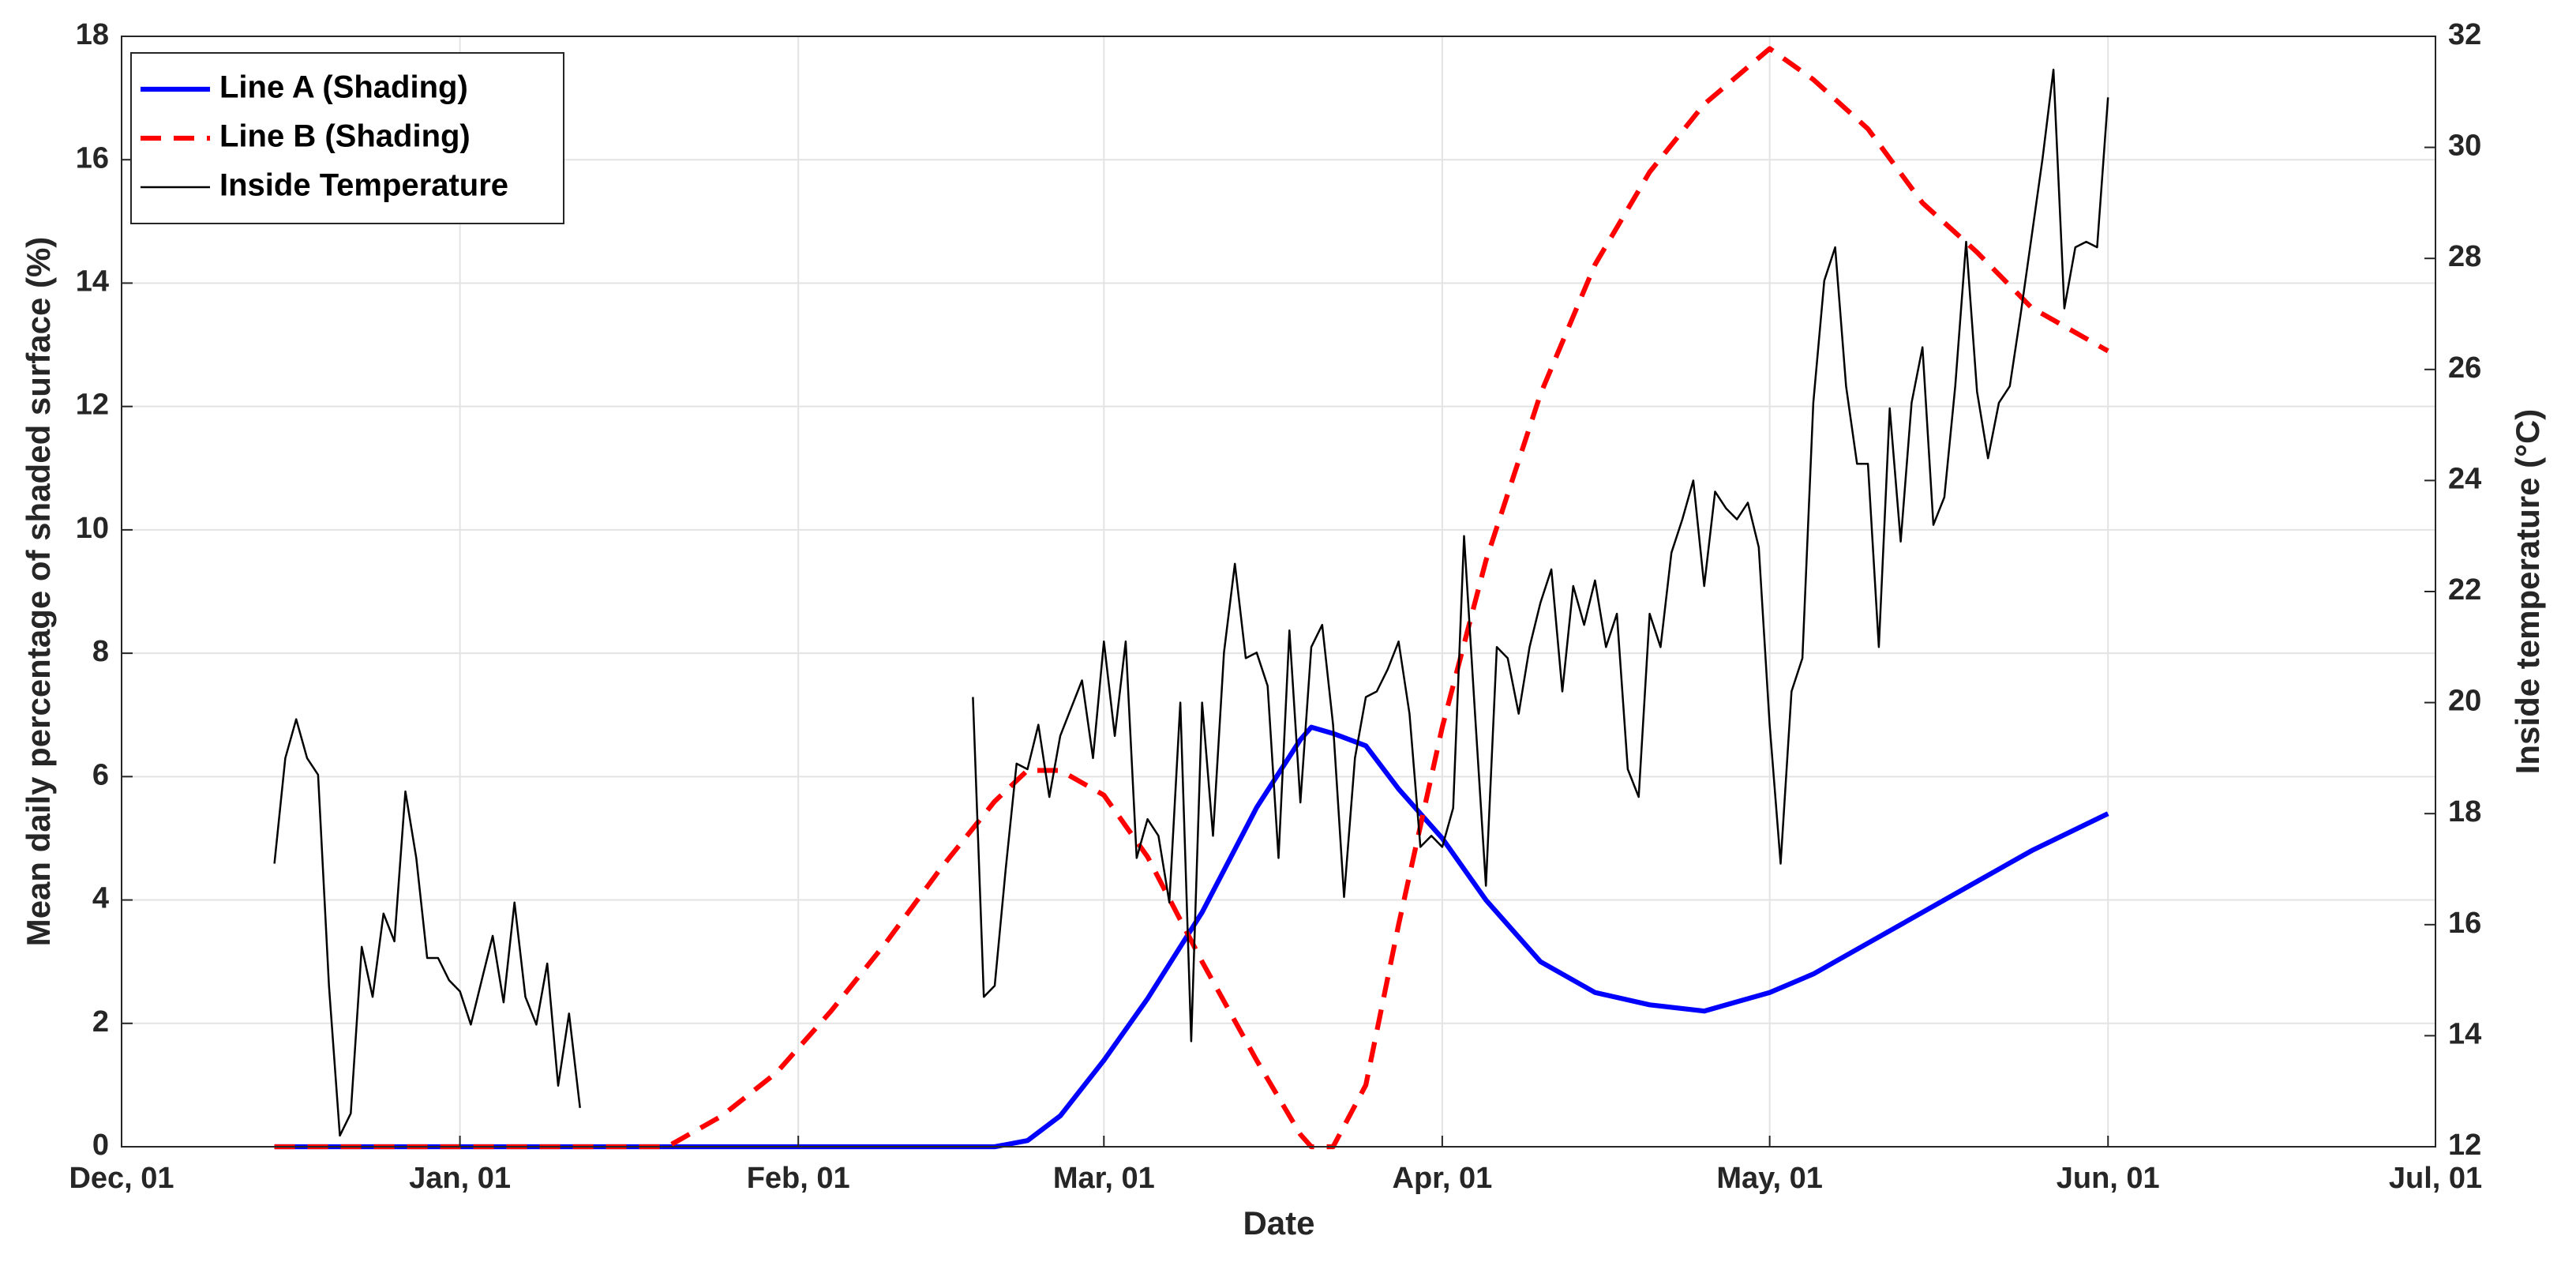  What do you see at coordinates (2527, 592) in the screenshot?
I see `y2-axis-label: Inside temperature (°C)` at bounding box center [2527, 592].